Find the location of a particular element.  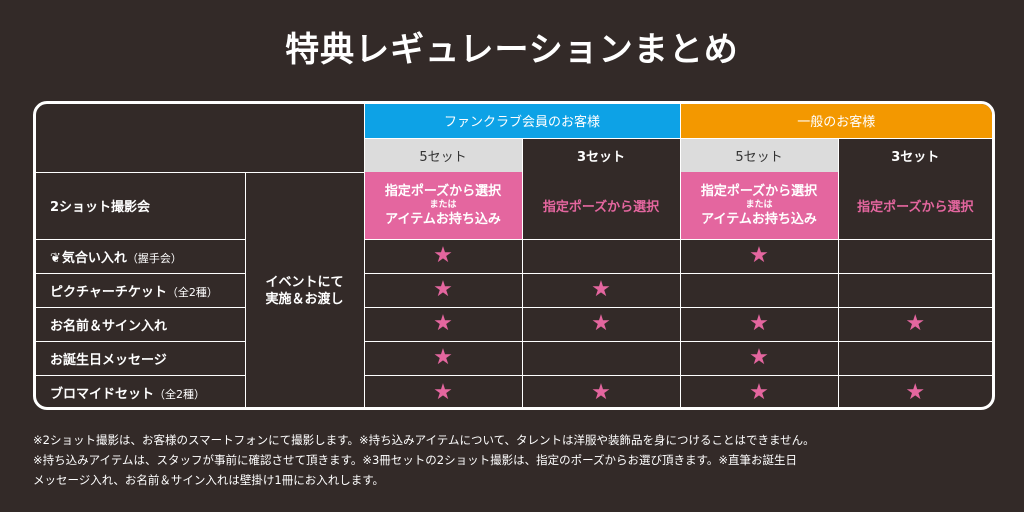

sub-header-fan-3set: 3セット is located at coordinates (601, 154).